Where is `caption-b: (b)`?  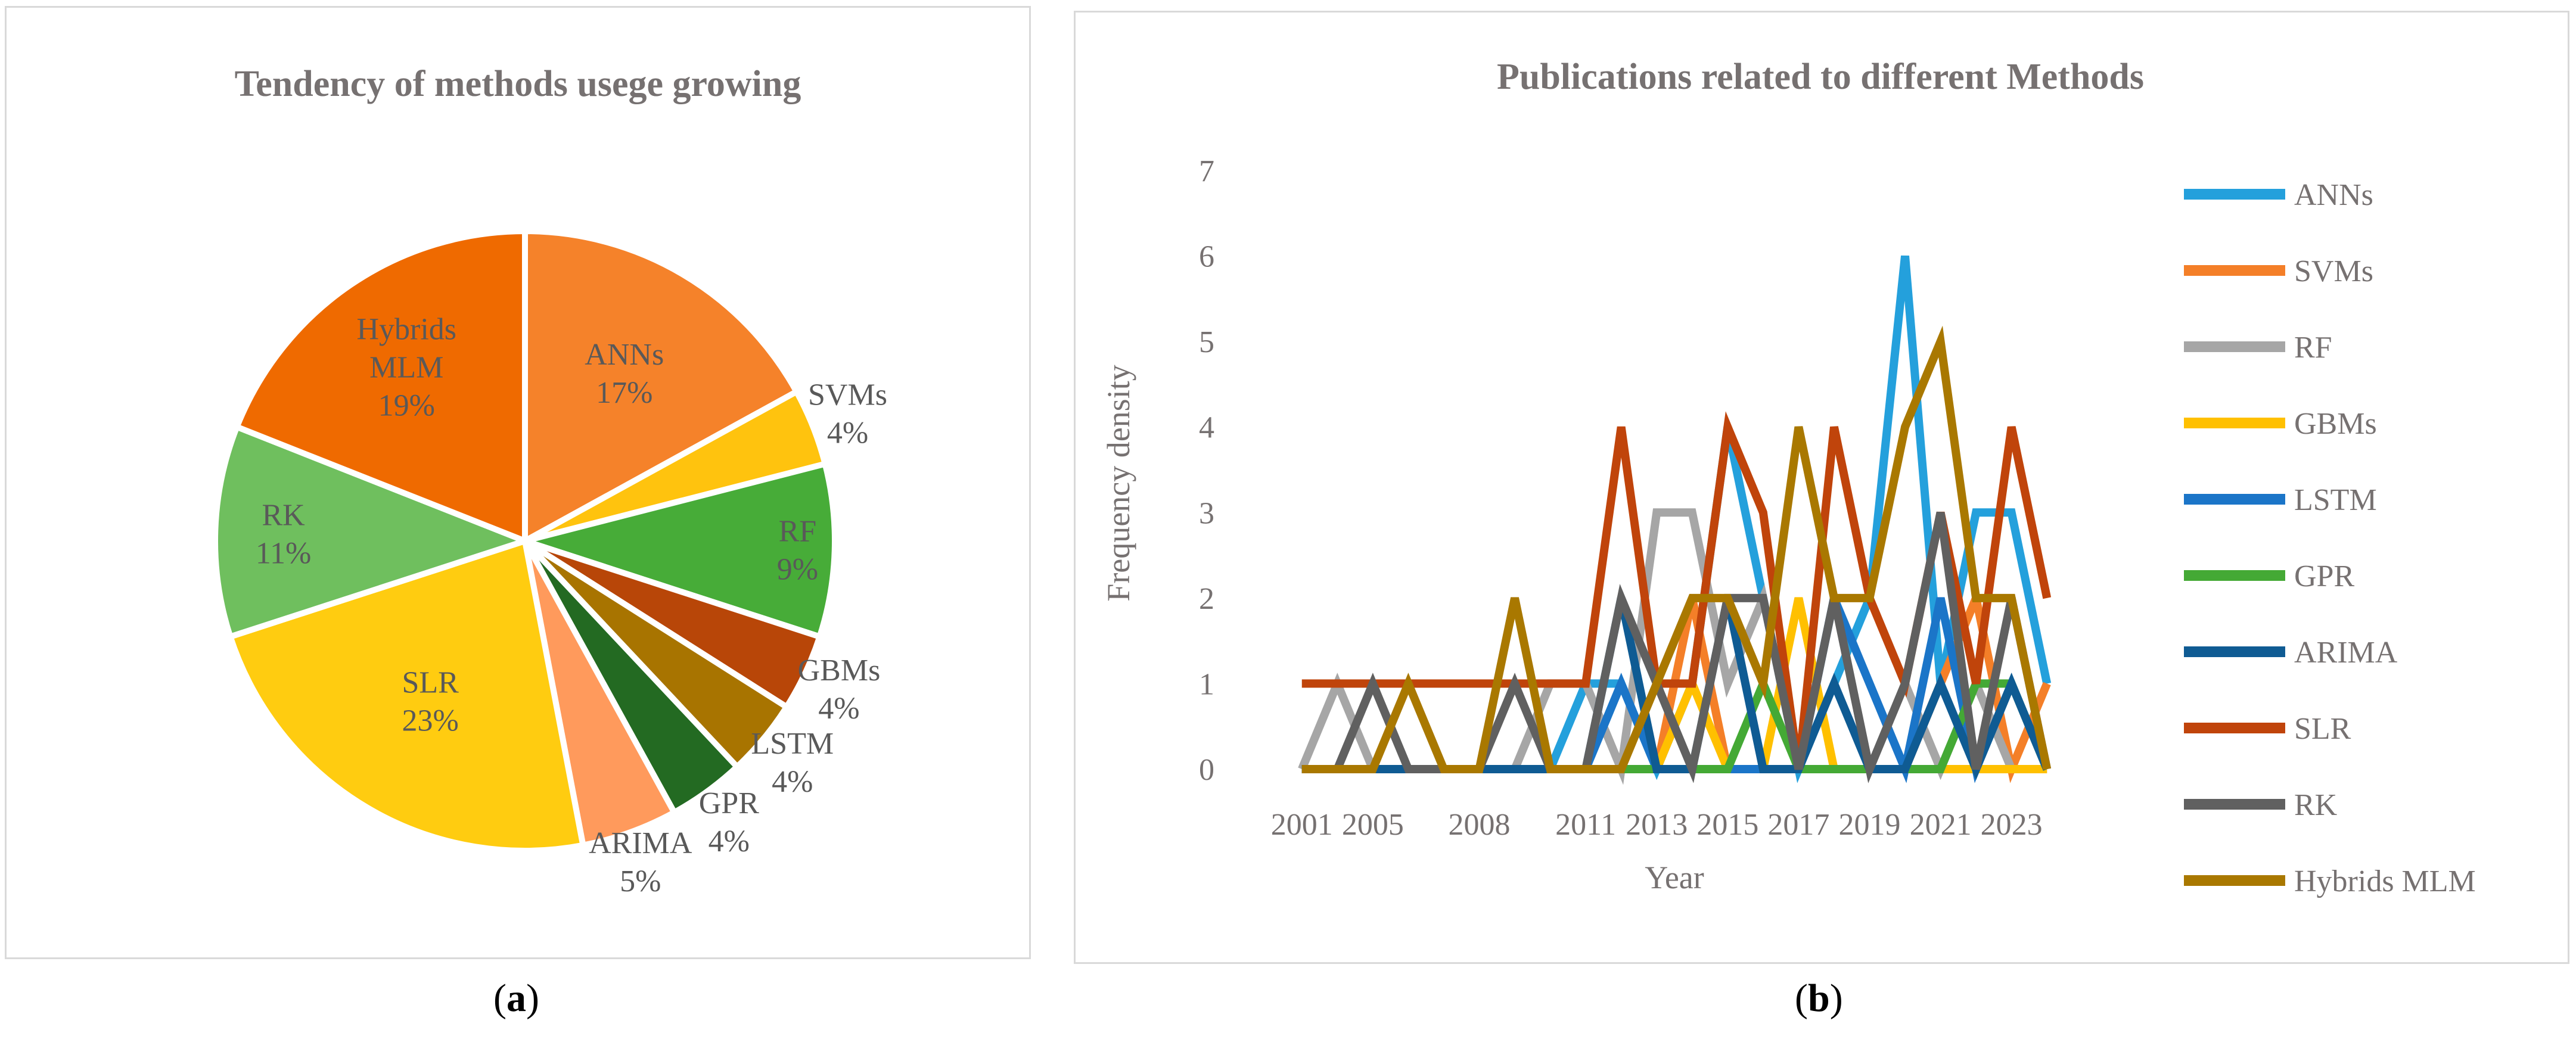 caption-b: (b) is located at coordinates (1819, 998).